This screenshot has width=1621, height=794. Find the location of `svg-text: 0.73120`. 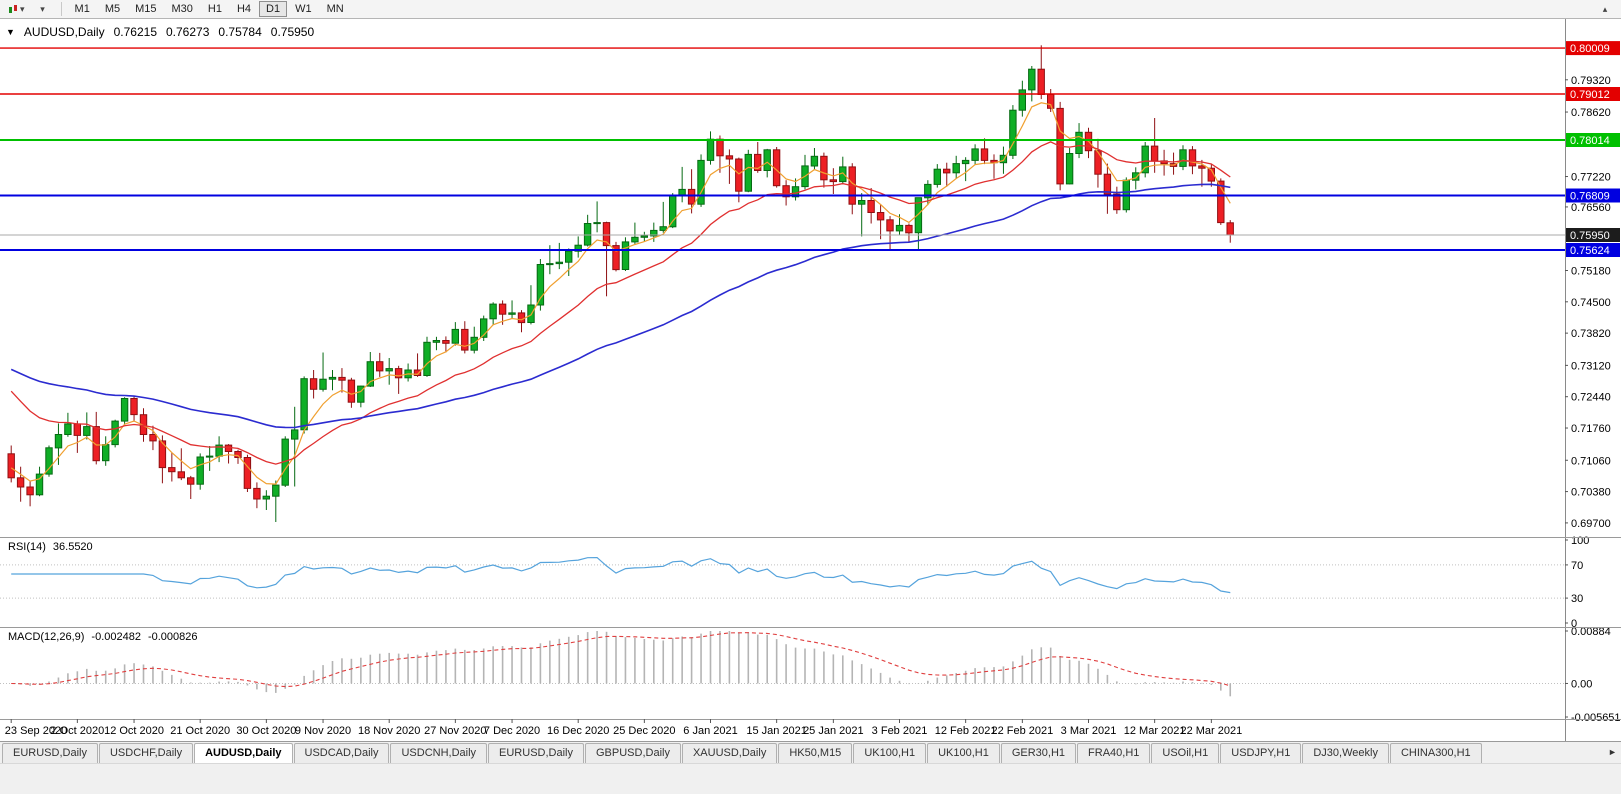

svg-text: 0.73120 is located at coordinates (1591, 366).